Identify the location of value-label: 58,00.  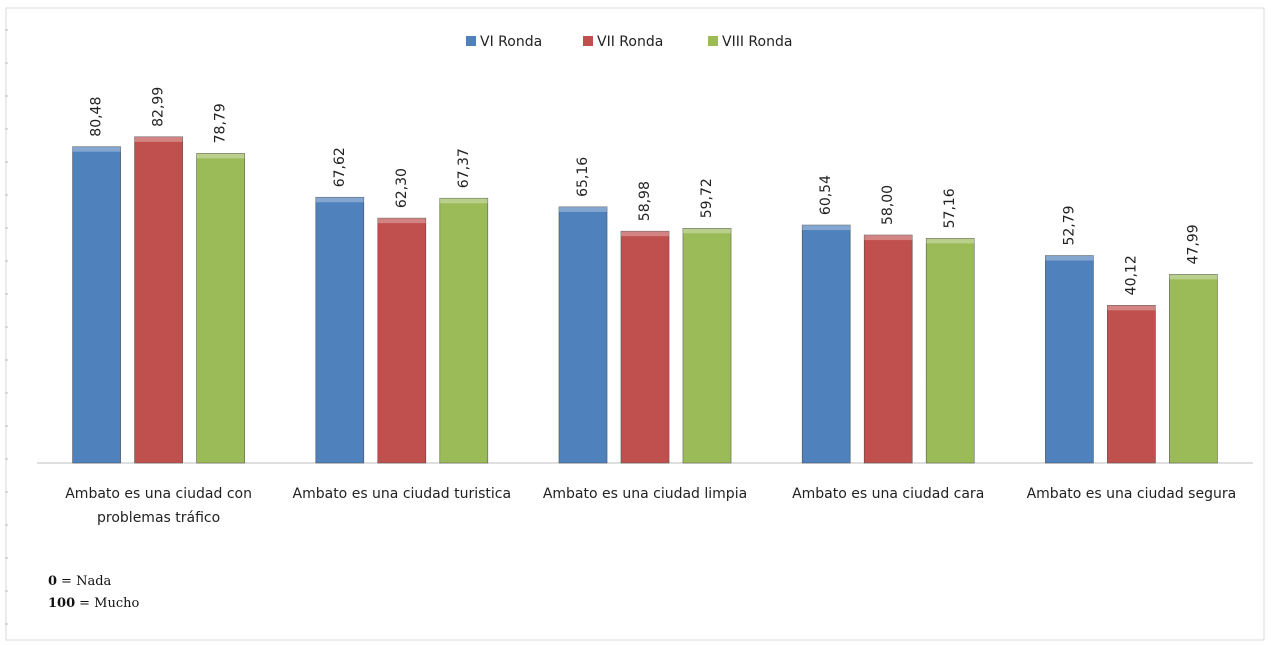
(888, 205).